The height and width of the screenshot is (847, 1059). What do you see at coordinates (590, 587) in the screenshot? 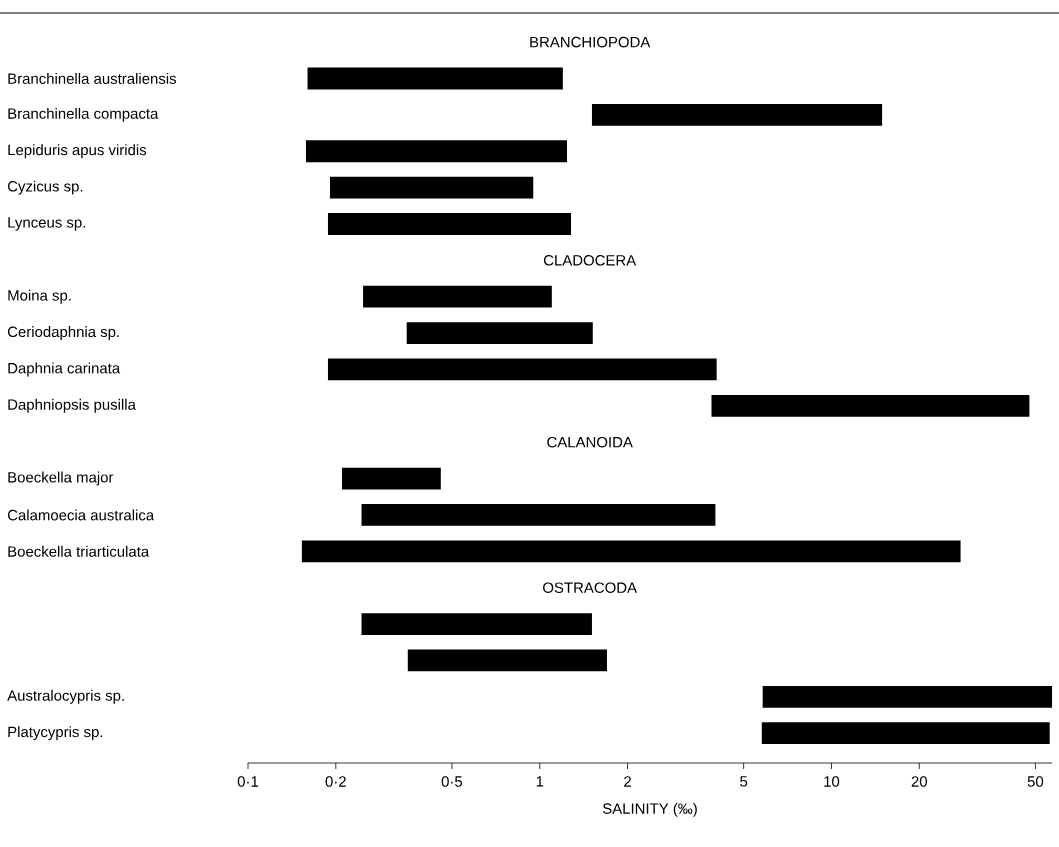
I see `annotation: OSTRACODA` at bounding box center [590, 587].